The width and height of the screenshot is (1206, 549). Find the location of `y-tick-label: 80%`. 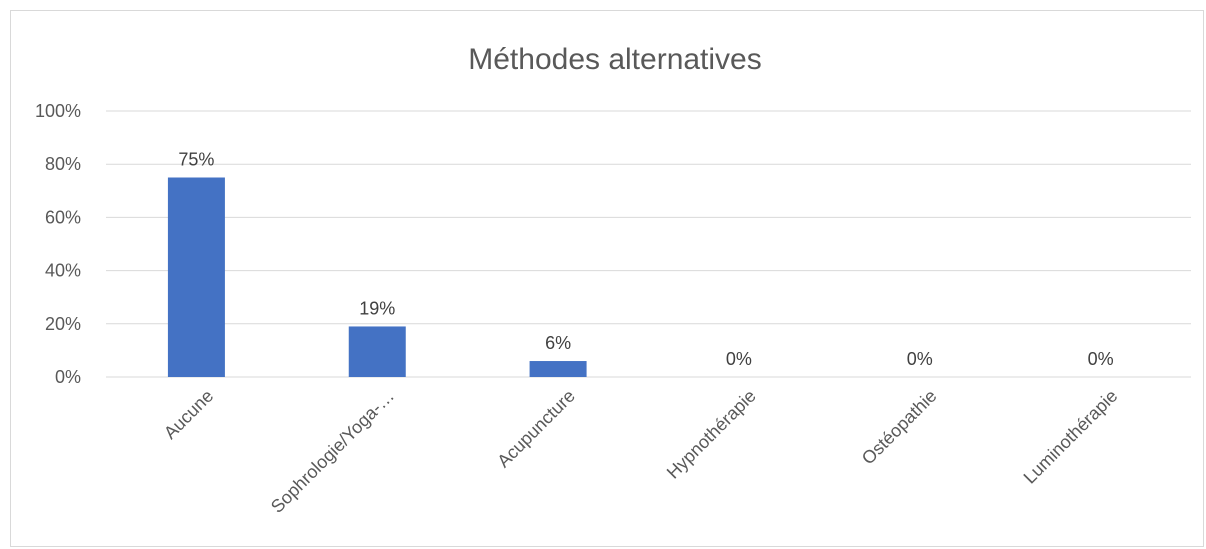

y-tick-label: 80% is located at coordinates (63, 164).